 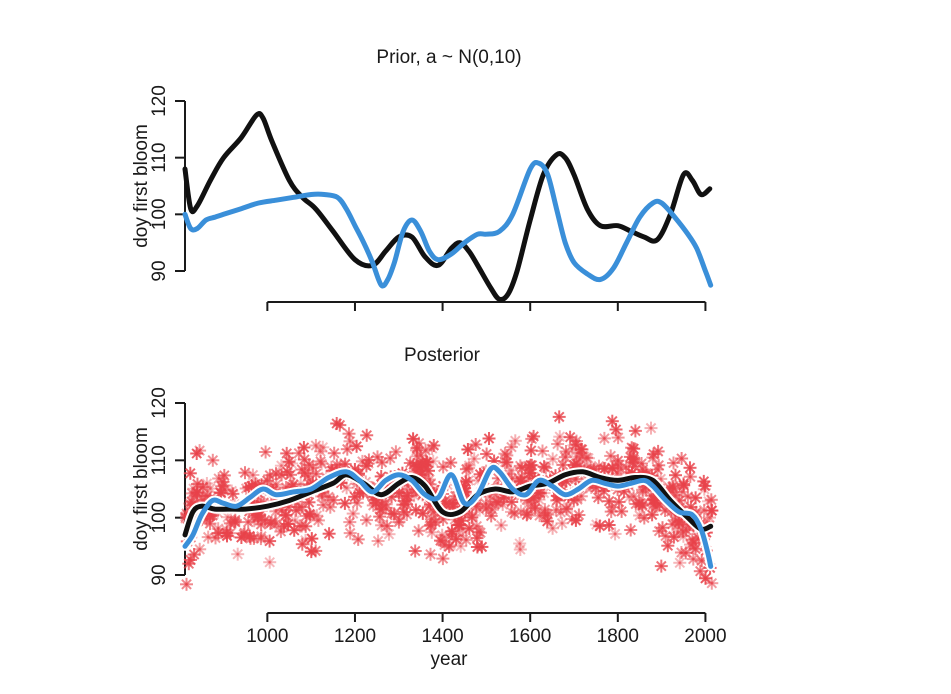 I want to click on posterior-ylabel: doy first bloom, so click(x=141, y=489).